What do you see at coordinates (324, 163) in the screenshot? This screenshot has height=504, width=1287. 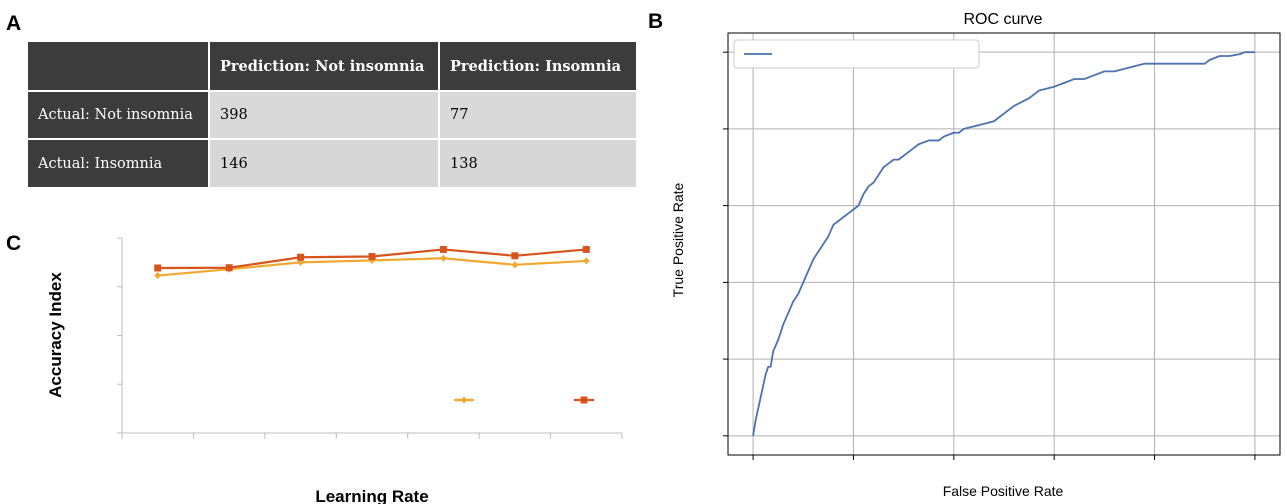 I see `cell-false-negative: 146` at bounding box center [324, 163].